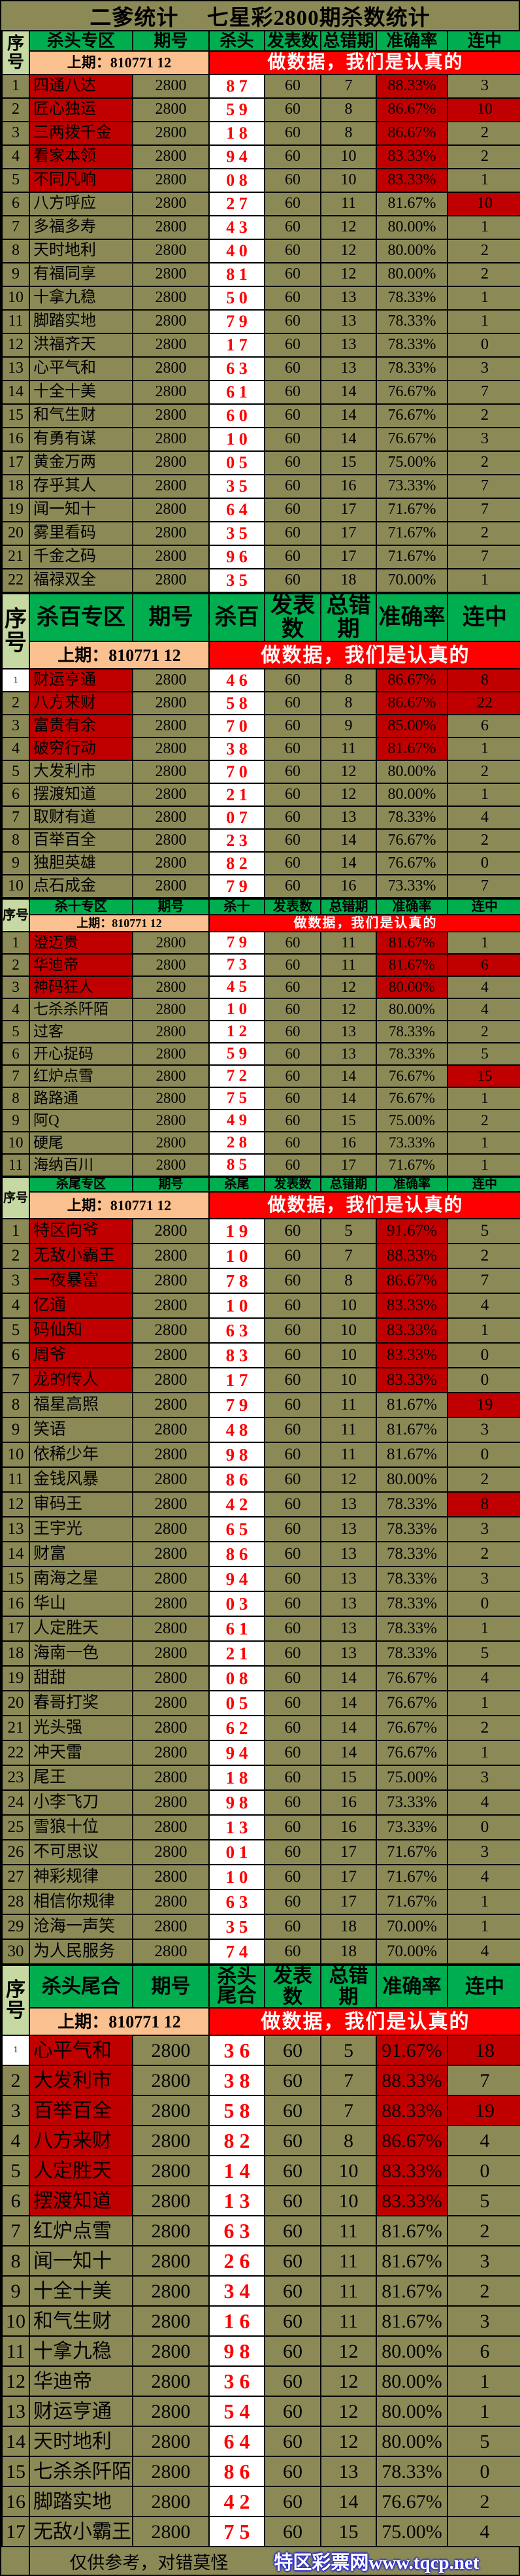 The width and height of the screenshot is (520, 2576). Describe the element at coordinates (15, 1852) in the screenshot. I see `seq-cell: 26` at that location.